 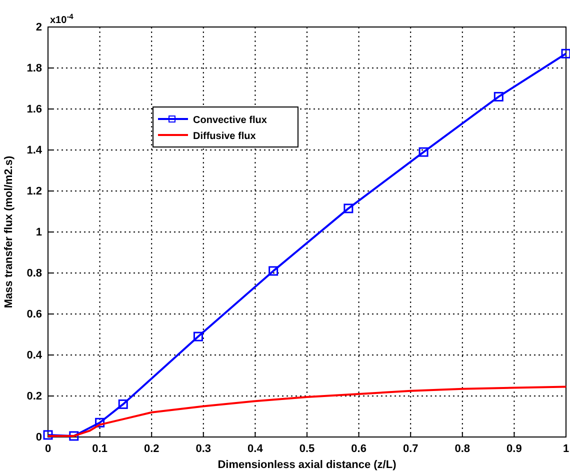 I want to click on x-tick-label: 0.4, so click(x=256, y=448).